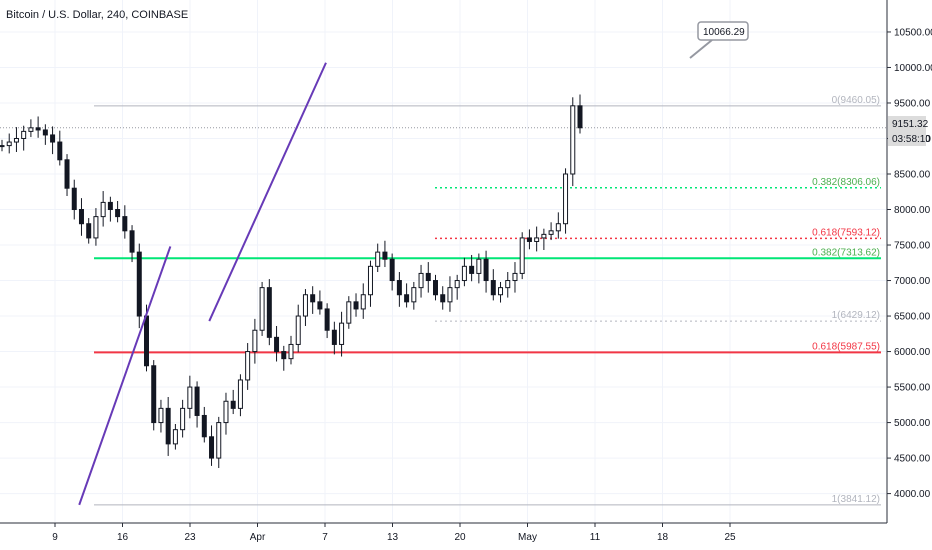  What do you see at coordinates (856, 499) in the screenshot?
I see `fib-level-label: 1(3841.12)` at bounding box center [856, 499].